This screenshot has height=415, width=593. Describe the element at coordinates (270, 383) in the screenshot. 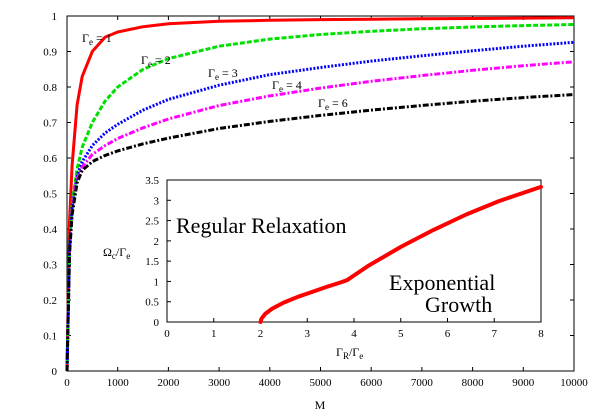

I see `main-x-tick-label: 4000` at that location.